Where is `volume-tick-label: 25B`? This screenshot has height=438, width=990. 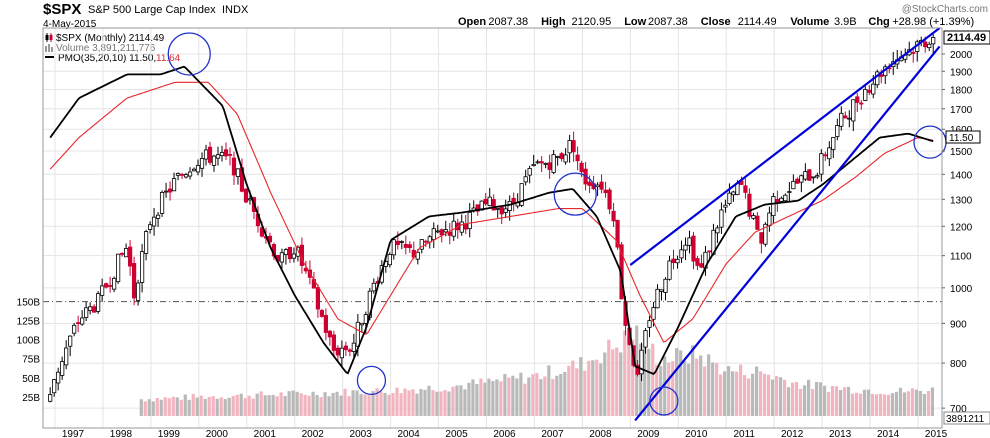 volume-tick-label: 25B is located at coordinates (31, 398).